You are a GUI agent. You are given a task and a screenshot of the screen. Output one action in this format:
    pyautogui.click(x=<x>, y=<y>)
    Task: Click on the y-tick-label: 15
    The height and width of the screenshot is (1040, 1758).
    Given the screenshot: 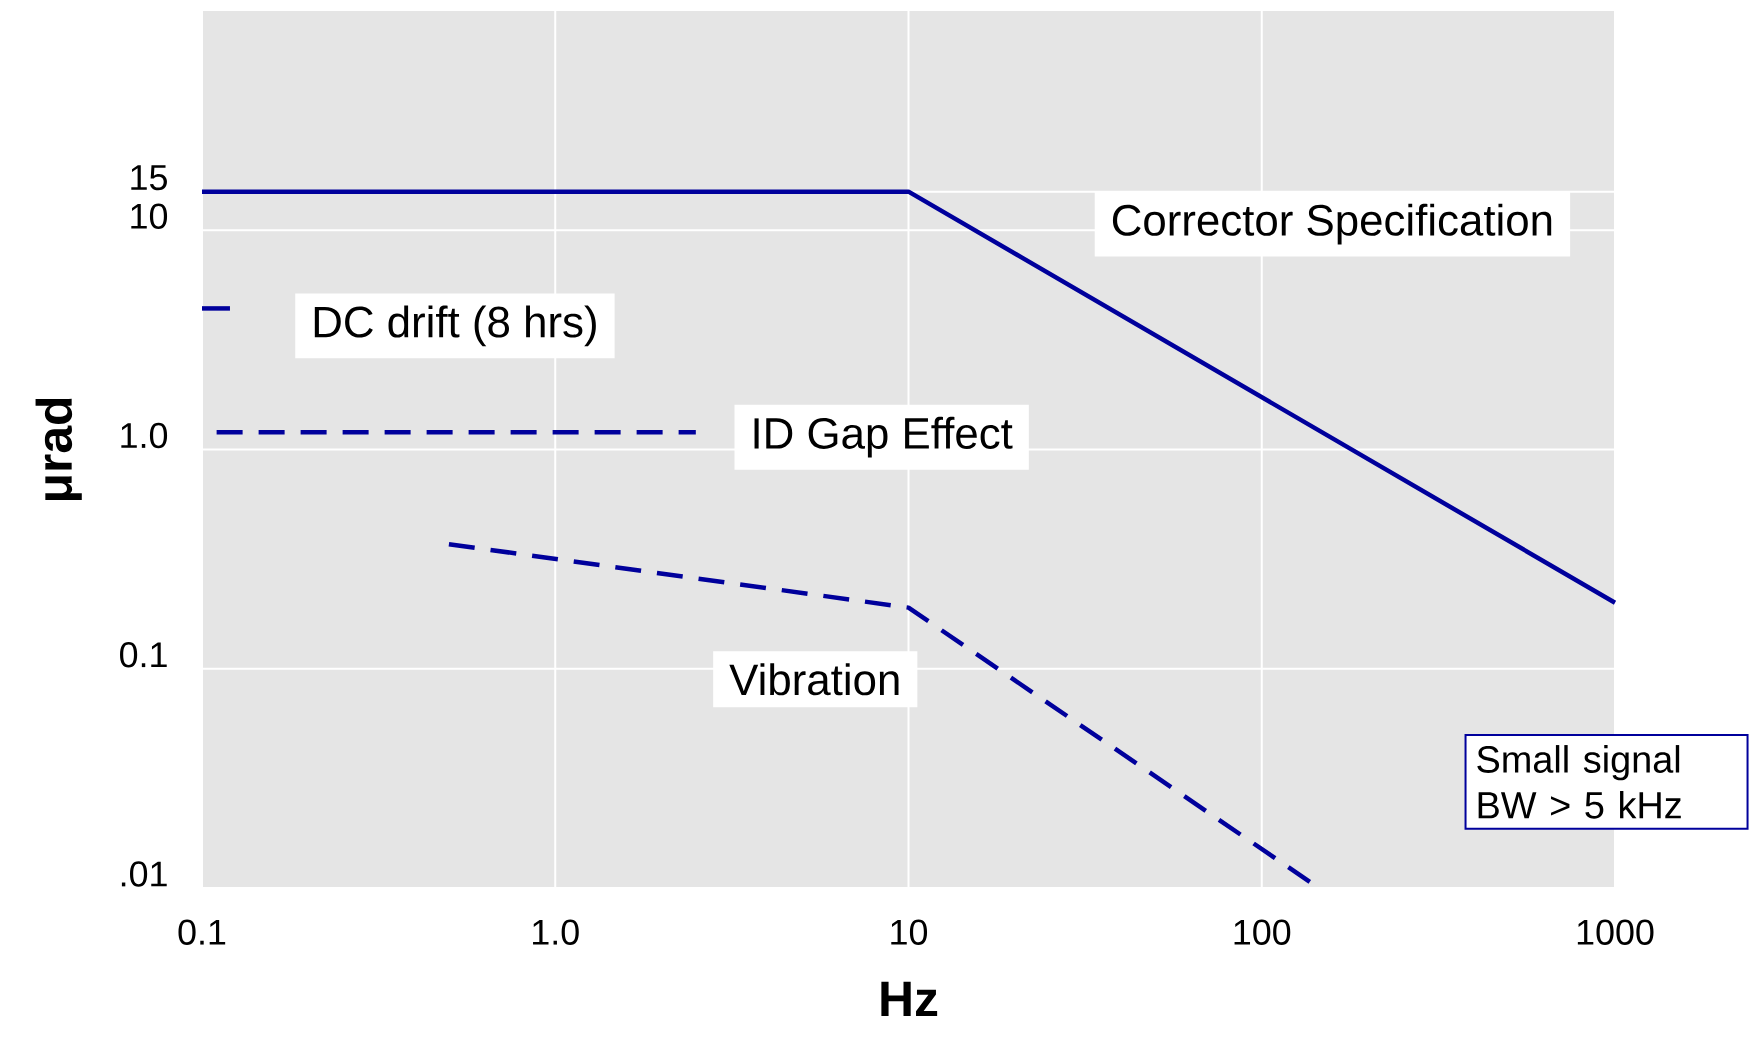 What is the action you would take?
    pyautogui.click(x=149, y=178)
    